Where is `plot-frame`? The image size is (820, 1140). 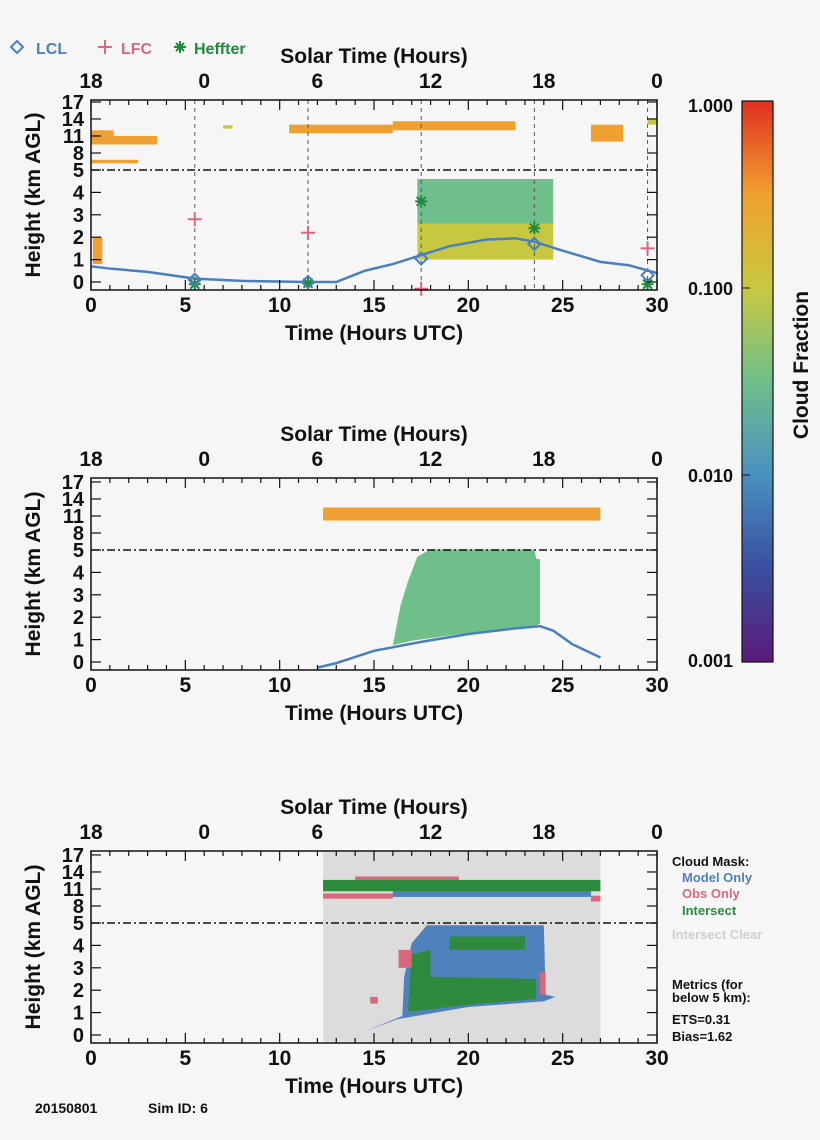 plot-frame is located at coordinates (374, 574).